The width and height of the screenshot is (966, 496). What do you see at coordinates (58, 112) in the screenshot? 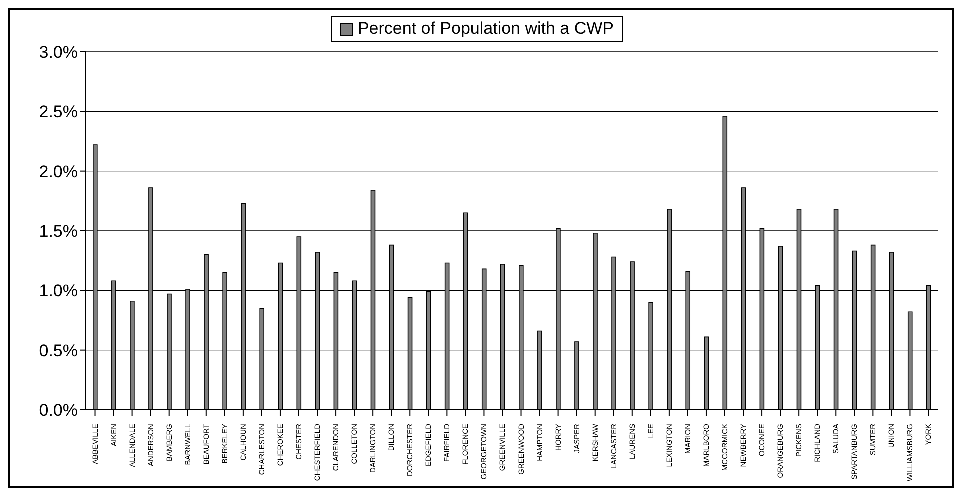
I see `y-tick-label: 2.5%` at bounding box center [58, 112].